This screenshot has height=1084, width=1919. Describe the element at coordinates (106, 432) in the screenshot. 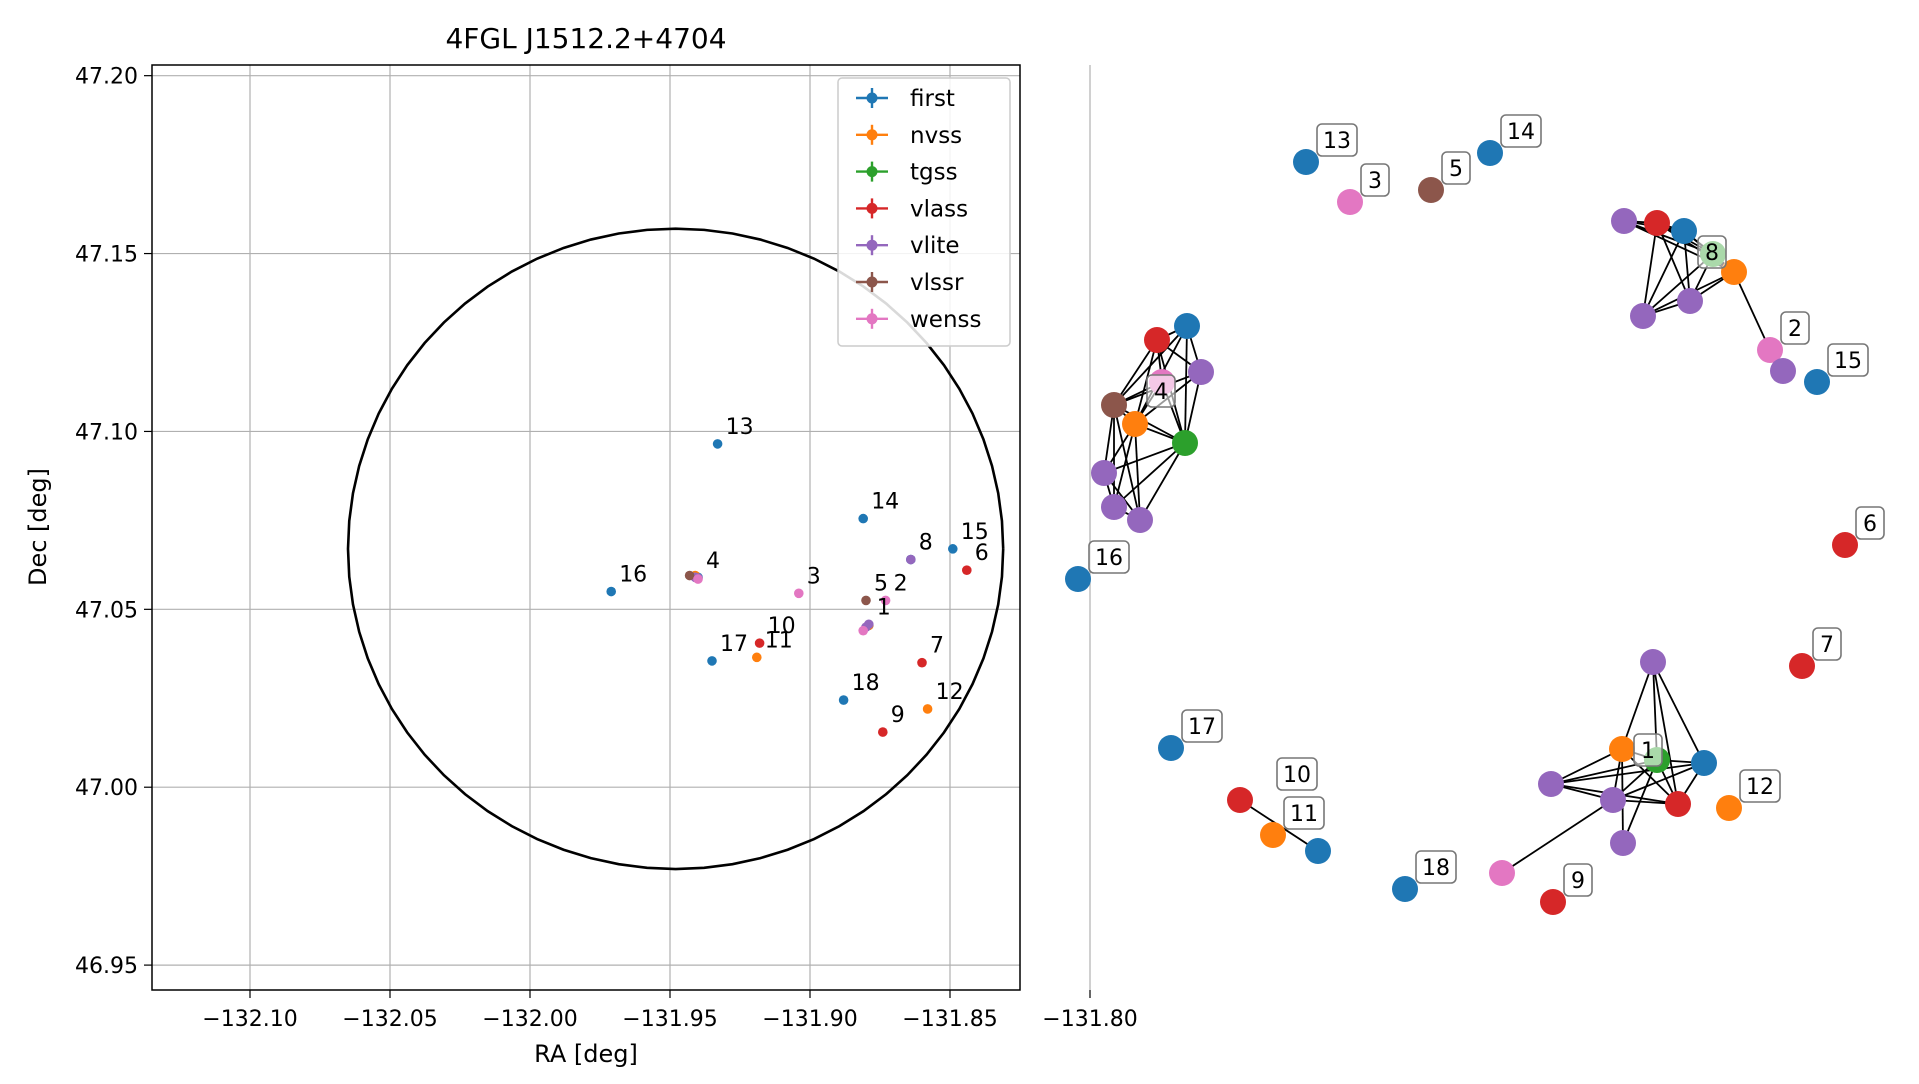

I see `y-tick-label: 47.10` at that location.